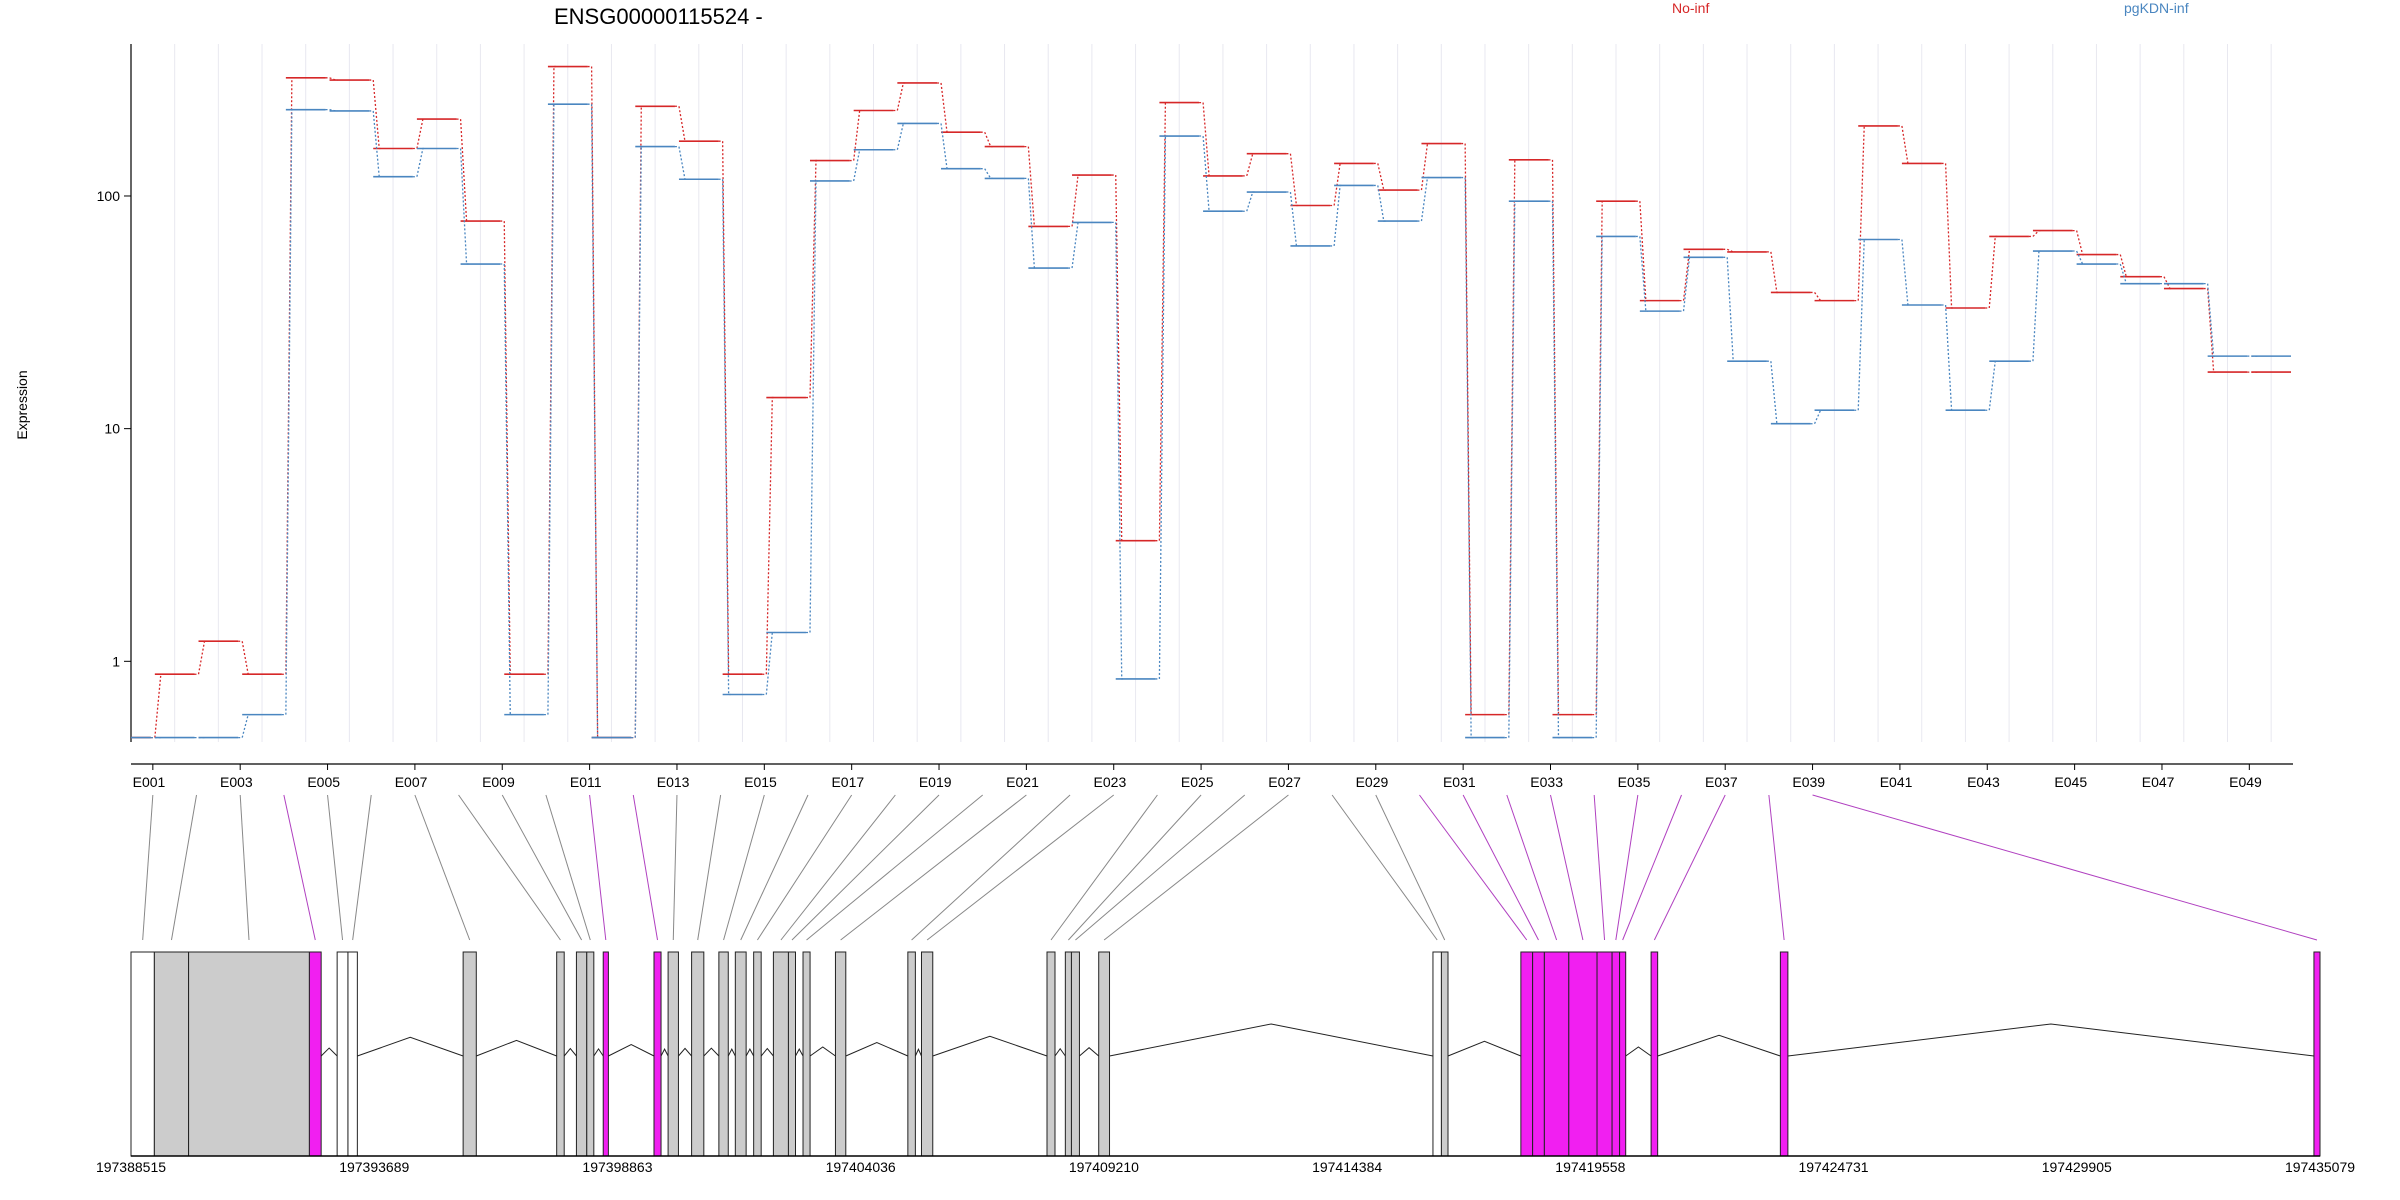 This screenshot has width=2400, height=1200. Describe the element at coordinates (847, 782) in the screenshot. I see `x-tick-label: E017` at that location.